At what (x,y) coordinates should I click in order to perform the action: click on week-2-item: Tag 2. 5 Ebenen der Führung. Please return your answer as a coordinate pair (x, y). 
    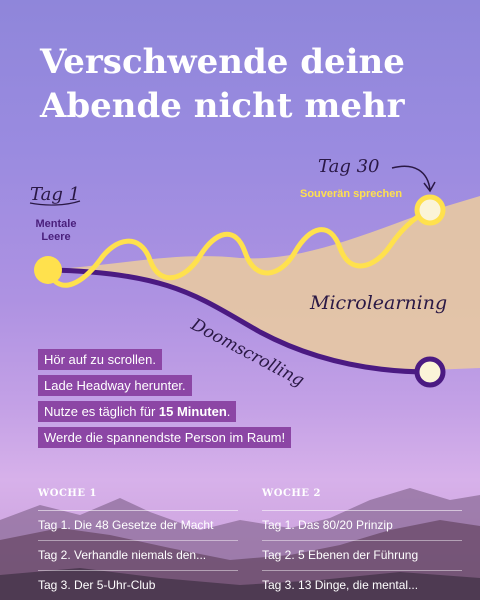
    Looking at the image, I should click on (362, 556).